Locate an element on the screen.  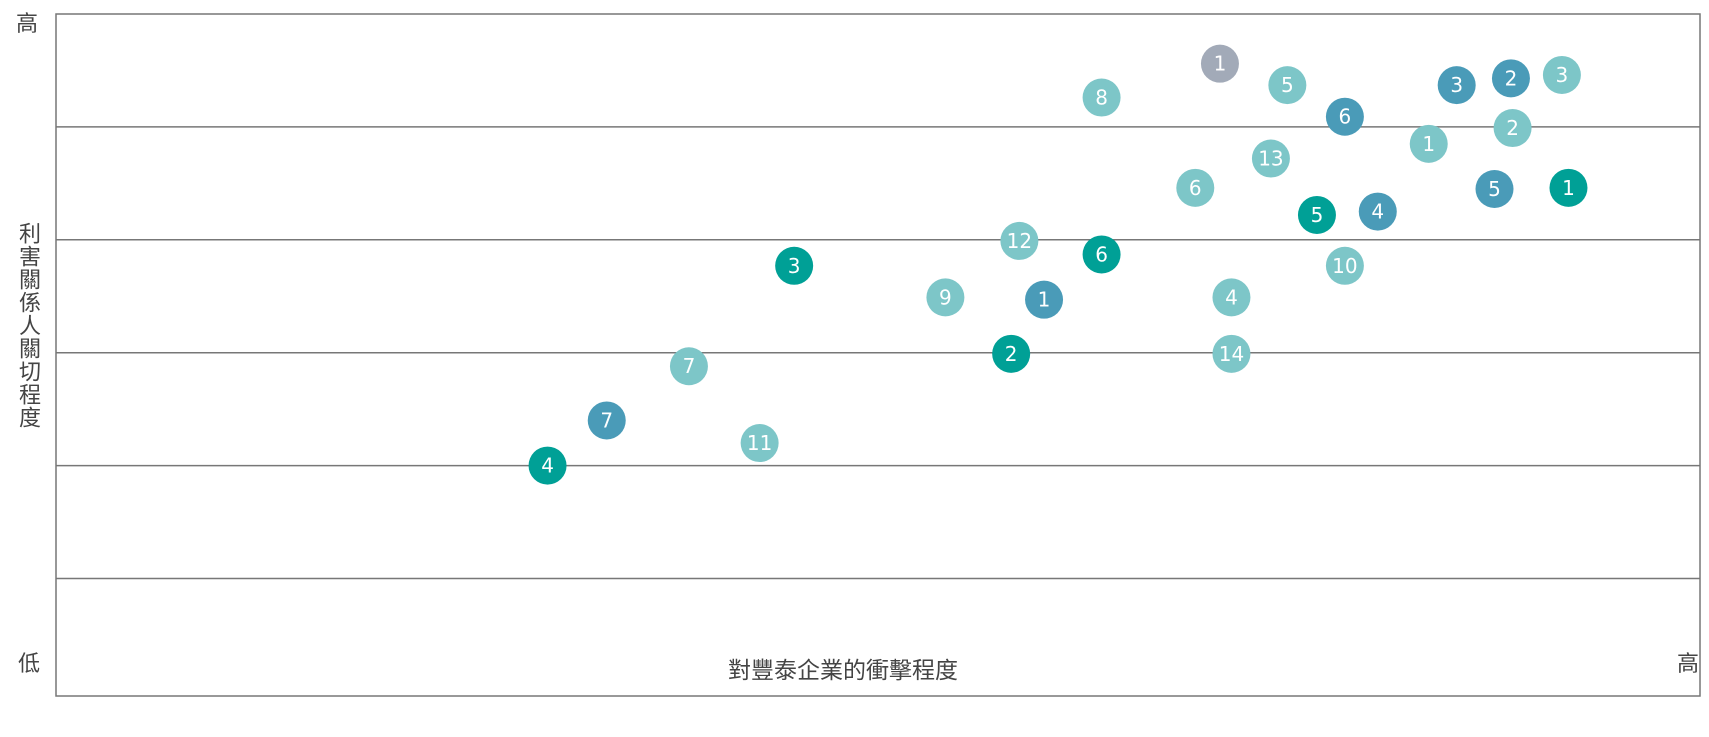
y-axis-title: 利害關係人關切程度 is located at coordinates (27, 325).